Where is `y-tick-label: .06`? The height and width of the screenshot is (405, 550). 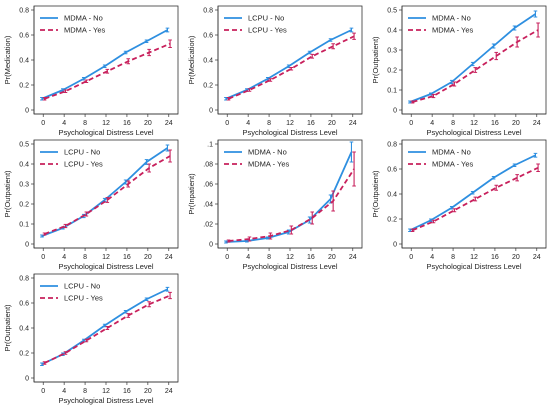
y-tick-label: .06 is located at coordinates (208, 184).